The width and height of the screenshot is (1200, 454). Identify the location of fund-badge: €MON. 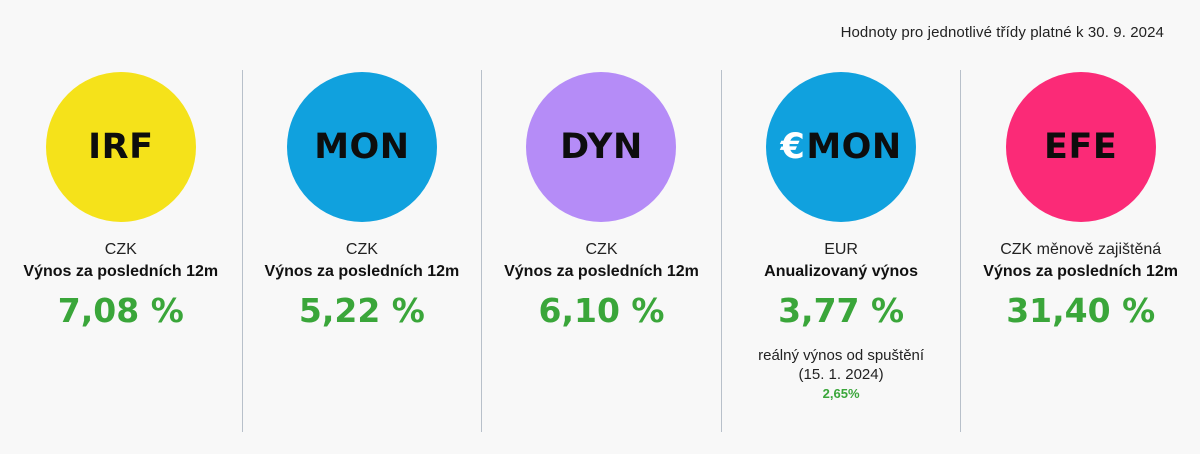
(841, 147).